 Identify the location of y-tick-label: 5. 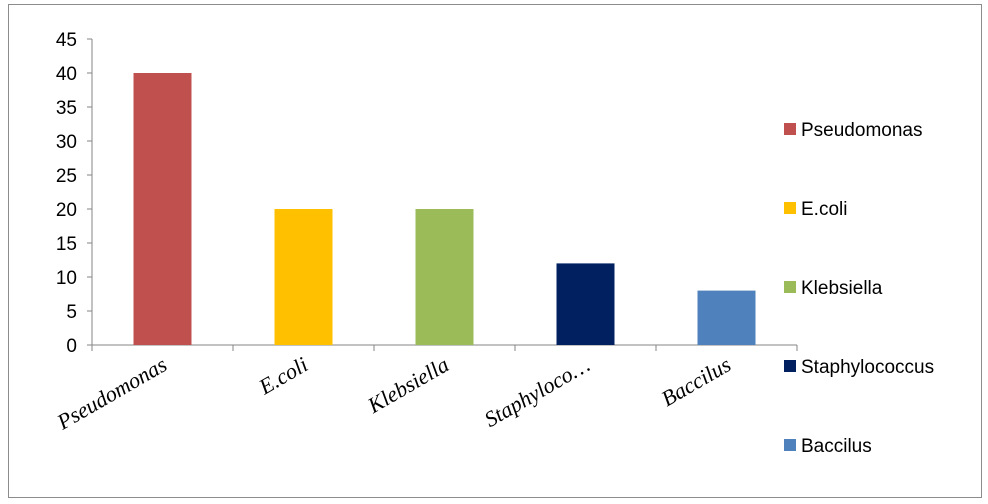
(71, 312).